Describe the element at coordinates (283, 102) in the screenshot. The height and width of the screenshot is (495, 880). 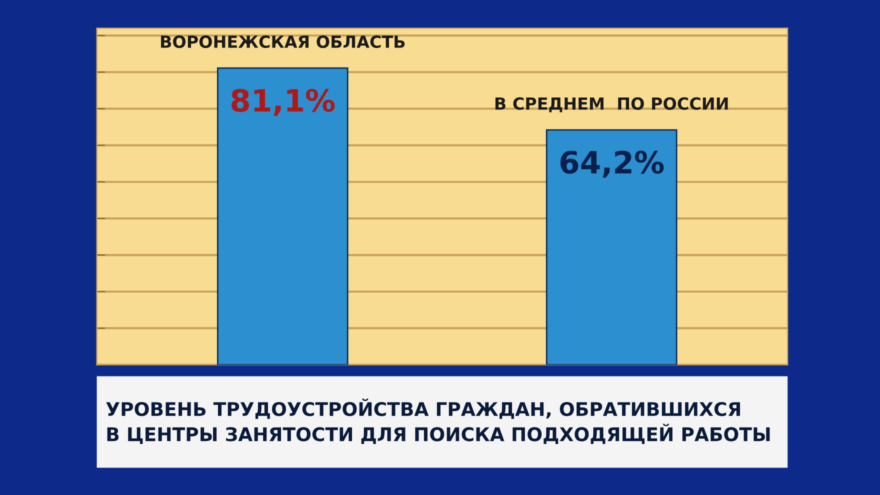
I see `data-label: 81,1%` at that location.